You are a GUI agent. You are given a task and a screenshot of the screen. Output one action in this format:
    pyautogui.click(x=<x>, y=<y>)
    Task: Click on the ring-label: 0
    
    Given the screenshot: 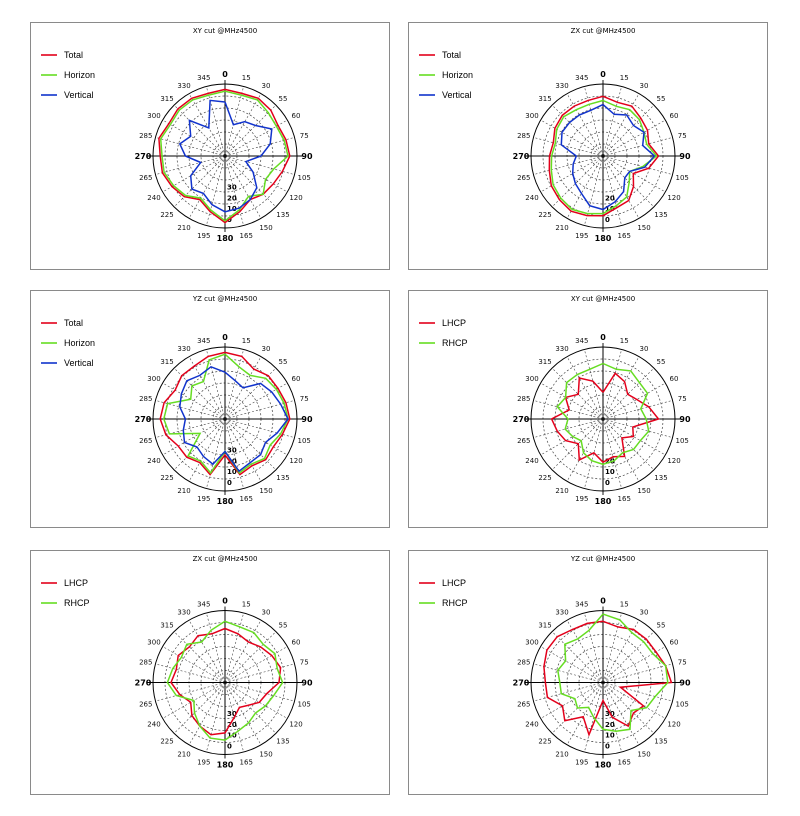 What is the action you would take?
    pyautogui.click(x=607, y=220)
    